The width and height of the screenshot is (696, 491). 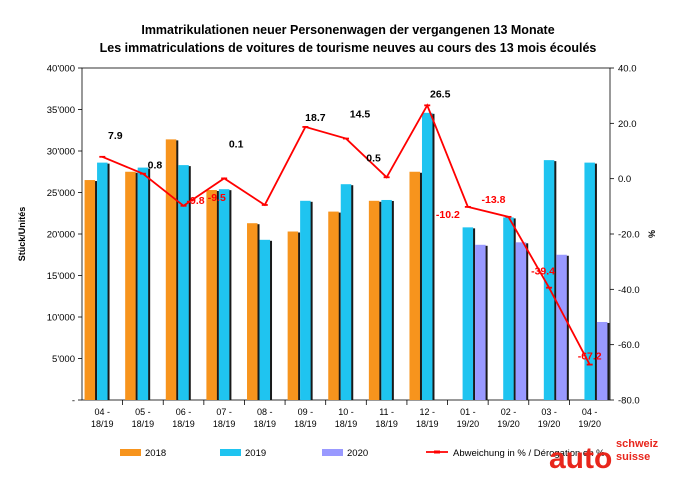 What do you see at coordinates (73, 401) in the screenshot?
I see `y-left-tick-label: -` at bounding box center [73, 401].